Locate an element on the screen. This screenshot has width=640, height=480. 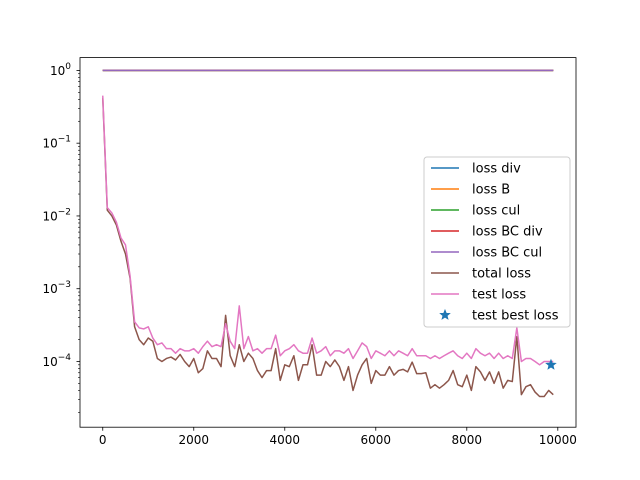
x-tick-label: 4000 is located at coordinates (284, 440).